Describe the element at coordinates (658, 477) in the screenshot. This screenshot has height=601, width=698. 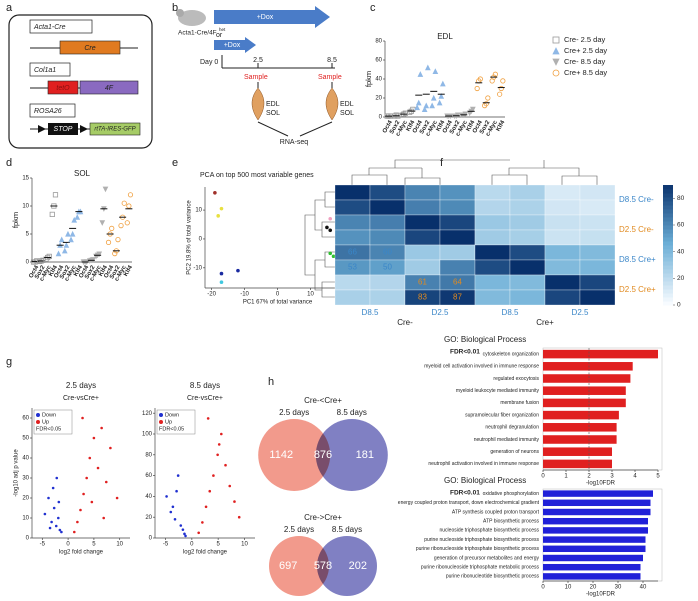
I see `x-tick-label: 5` at that location.